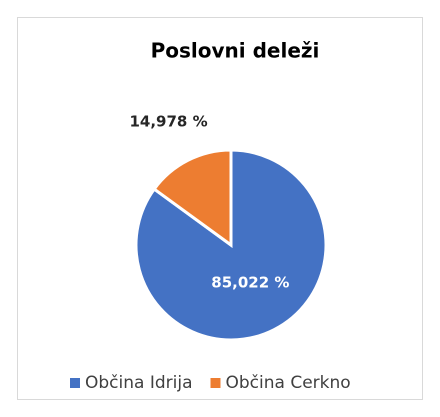 The width and height of the screenshot is (440, 417). I want to click on legend-label: Občina Cerkno, so click(288, 383).